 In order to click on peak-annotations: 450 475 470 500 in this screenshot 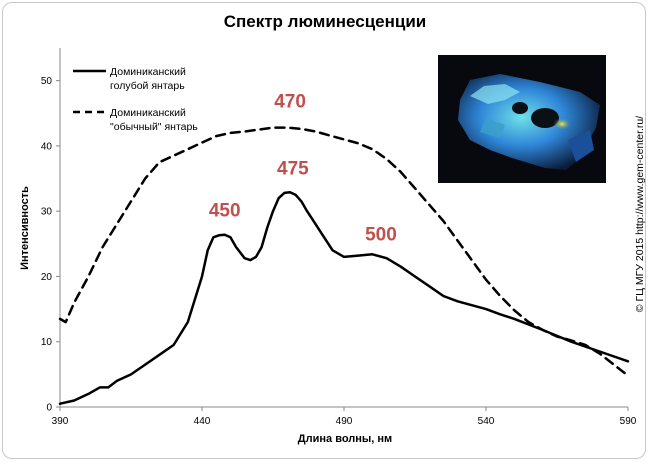, I will do `click(303, 169)`.